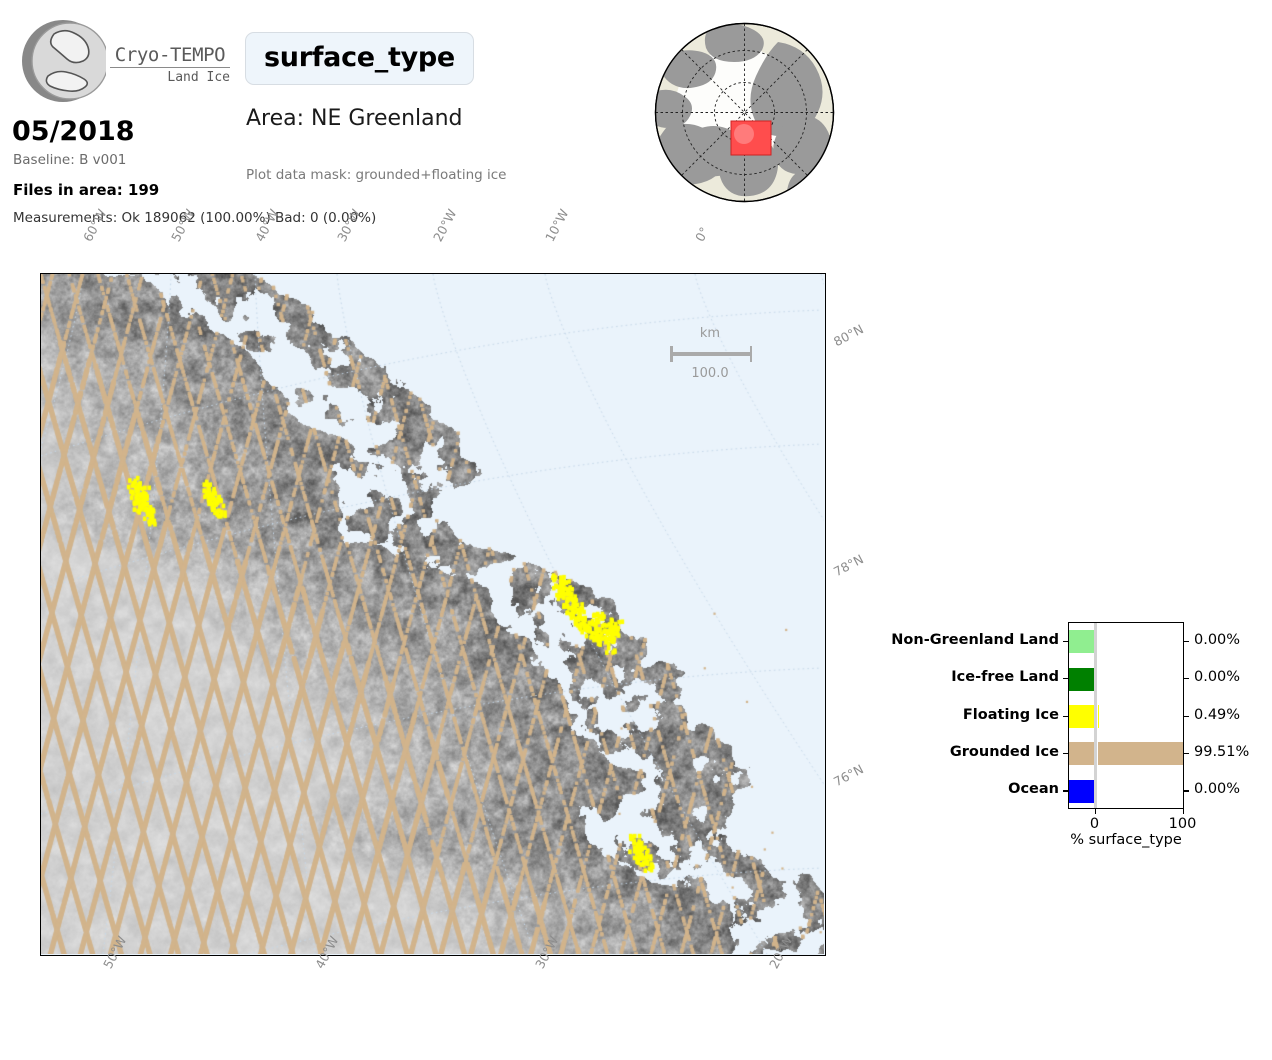  What do you see at coordinates (73, 131) in the screenshot?
I see `date-label: 05/2018` at bounding box center [73, 131].